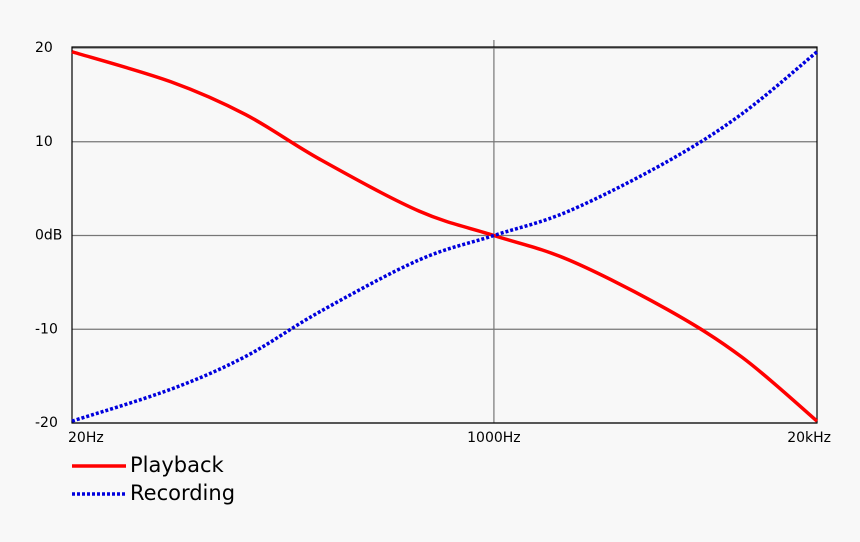  What do you see at coordinates (182, 493) in the screenshot?
I see `legend-label: Recording` at bounding box center [182, 493].